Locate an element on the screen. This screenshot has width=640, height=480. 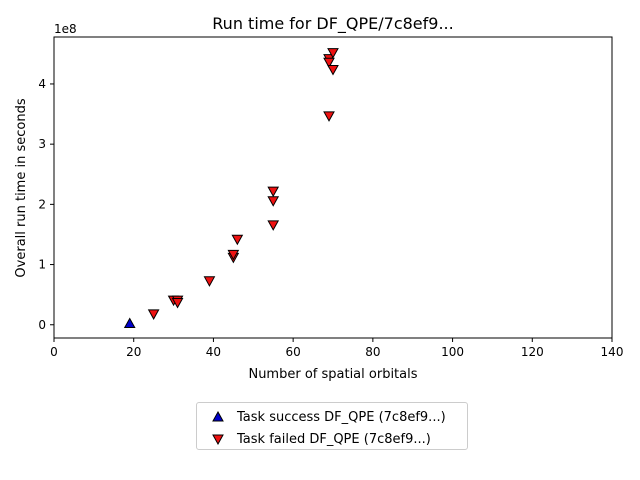
x-tick-label: 100 is located at coordinates (452, 352).